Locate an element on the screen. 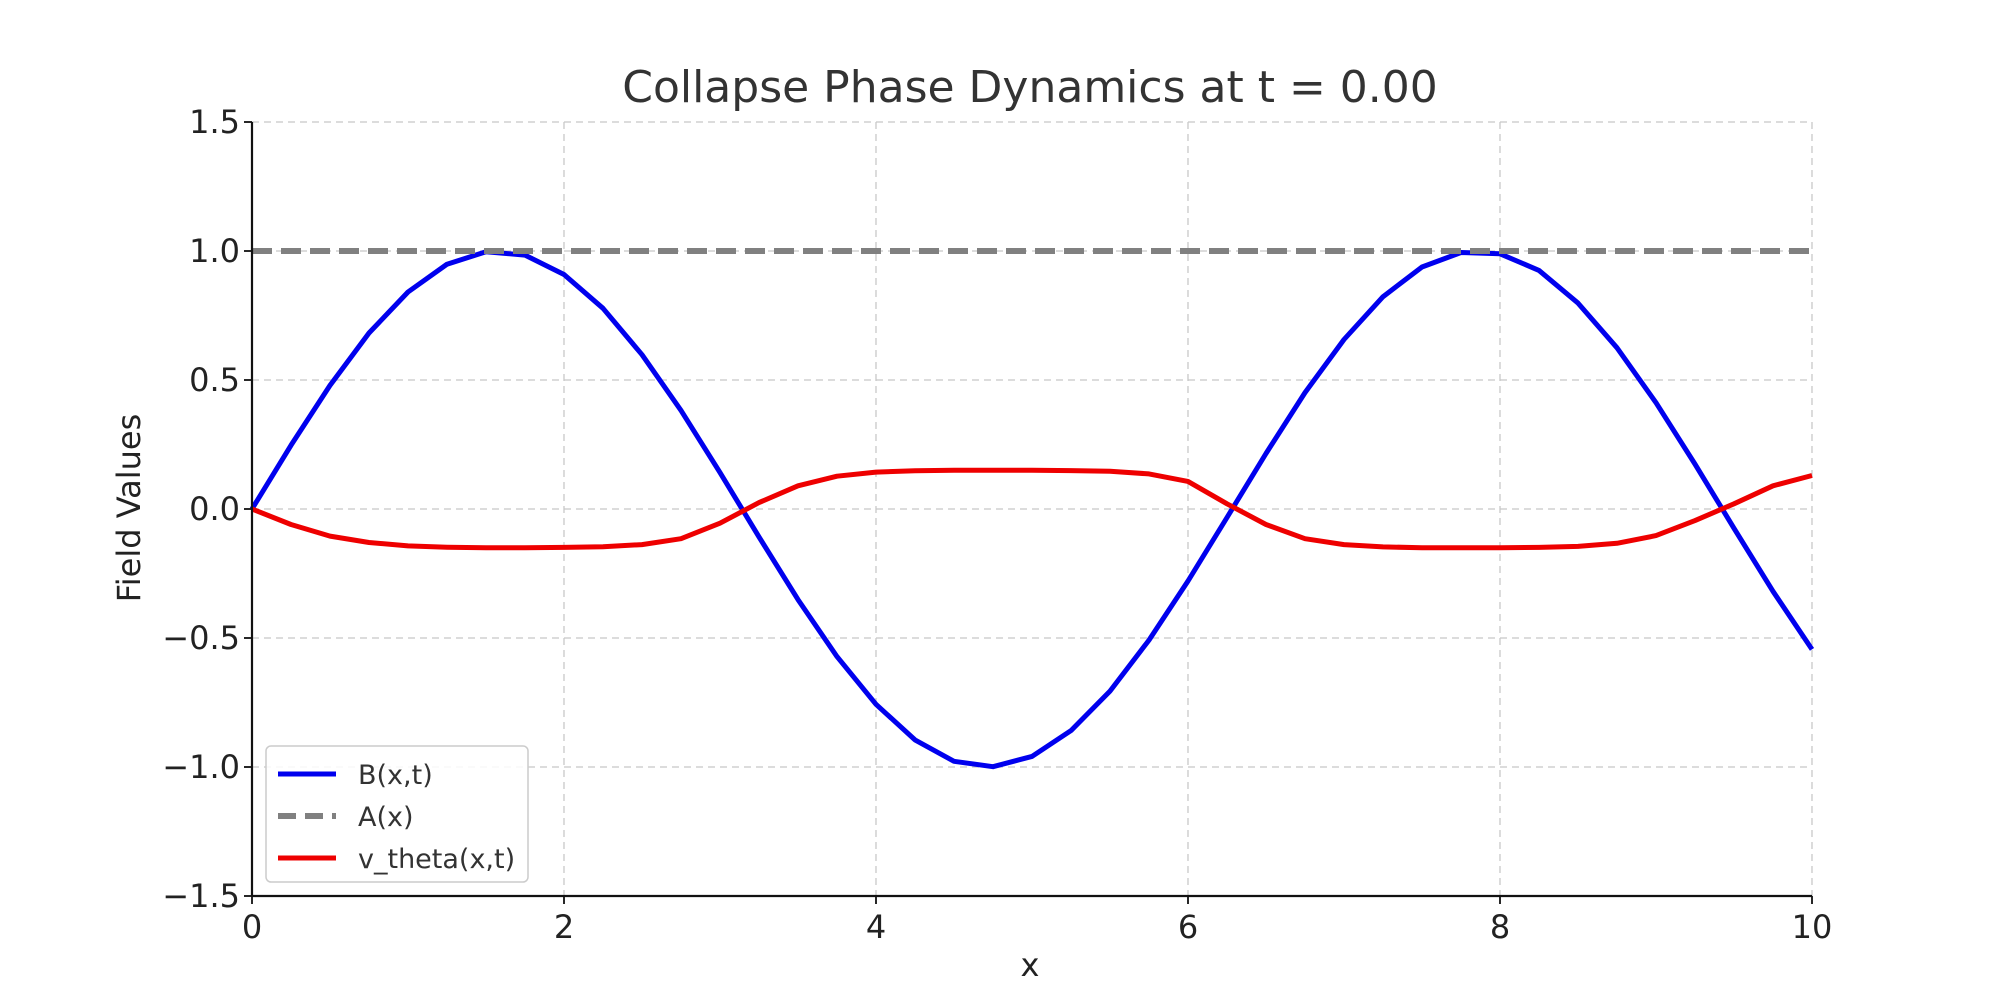  legend-label: B(x,t) is located at coordinates (395, 775).